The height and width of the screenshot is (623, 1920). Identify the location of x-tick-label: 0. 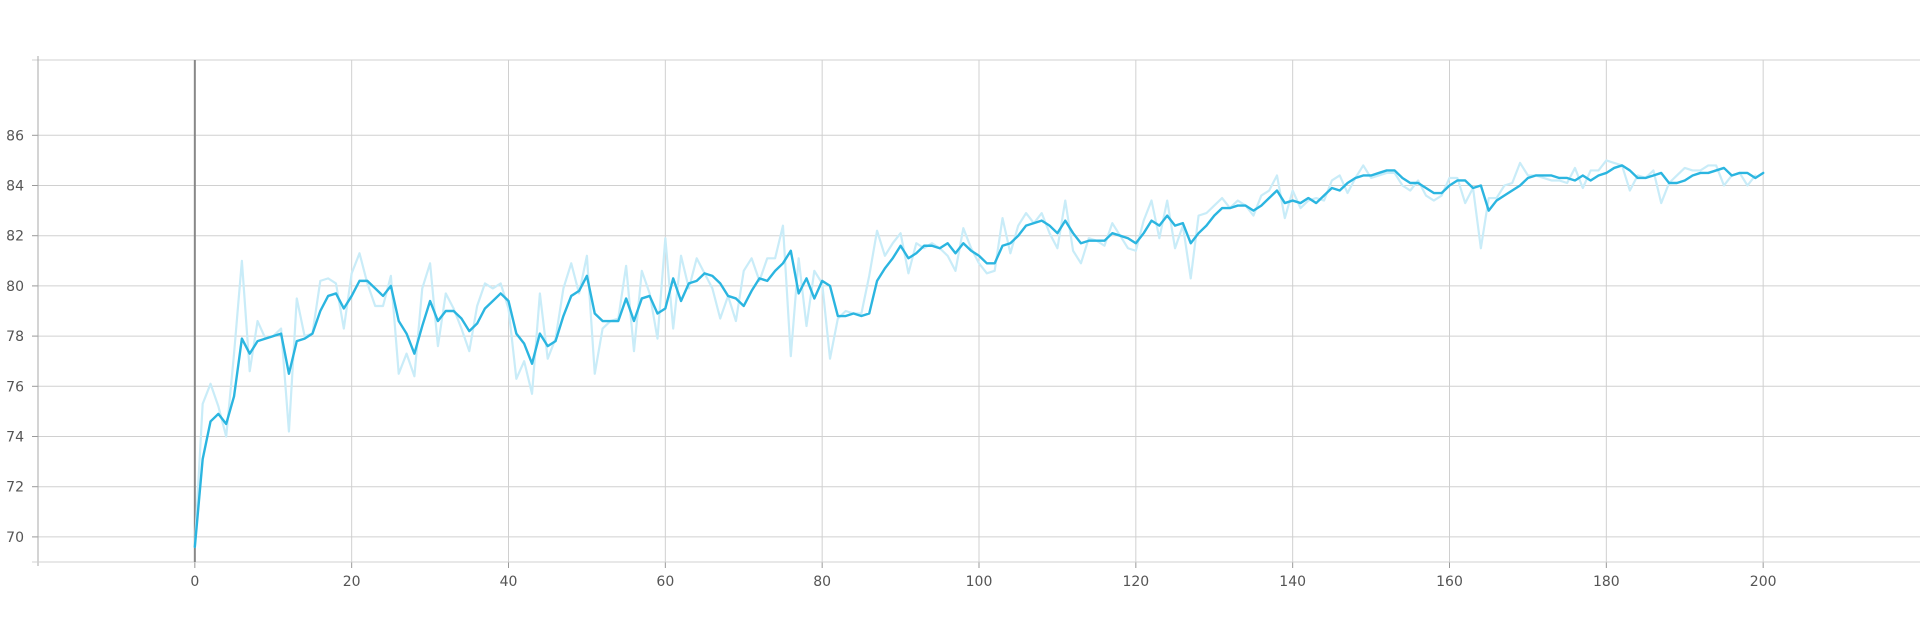
(194, 582).